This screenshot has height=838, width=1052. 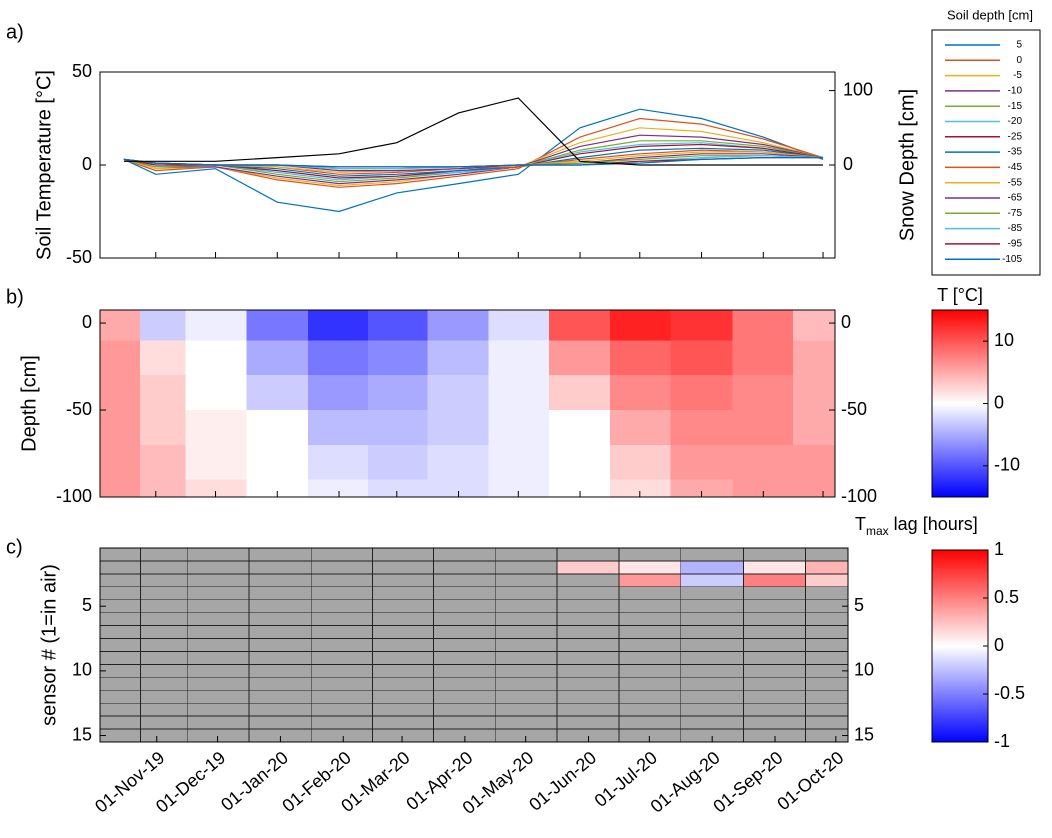 What do you see at coordinates (562, 780) in the screenshot?
I see `x-tick-label: 01-Jun-20` at bounding box center [562, 780].